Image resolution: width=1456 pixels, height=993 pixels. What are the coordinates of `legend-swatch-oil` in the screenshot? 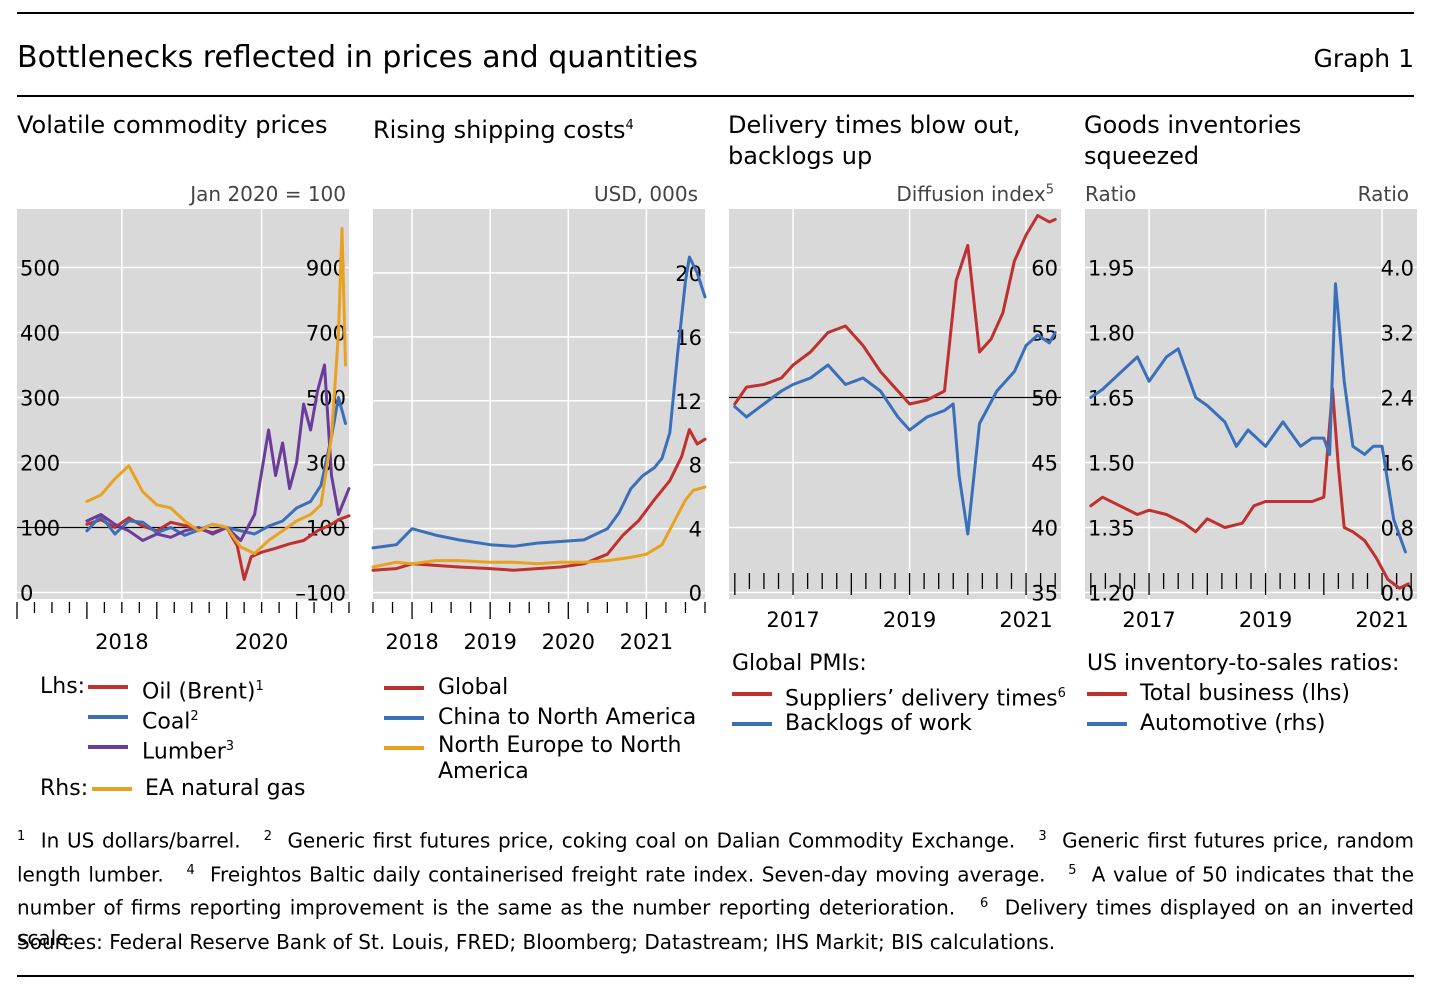 It's located at (108, 687).